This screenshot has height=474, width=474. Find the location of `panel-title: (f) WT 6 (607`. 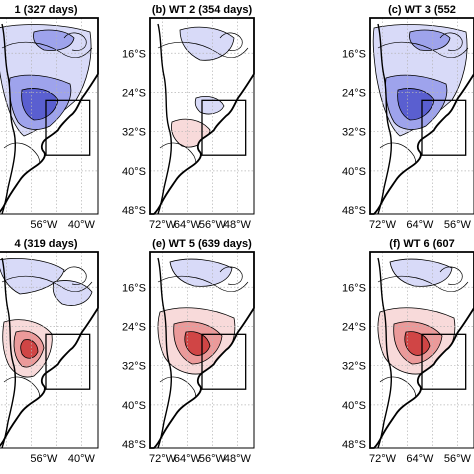

panel-title: (f) WT 6 (607 is located at coordinates (421, 244).